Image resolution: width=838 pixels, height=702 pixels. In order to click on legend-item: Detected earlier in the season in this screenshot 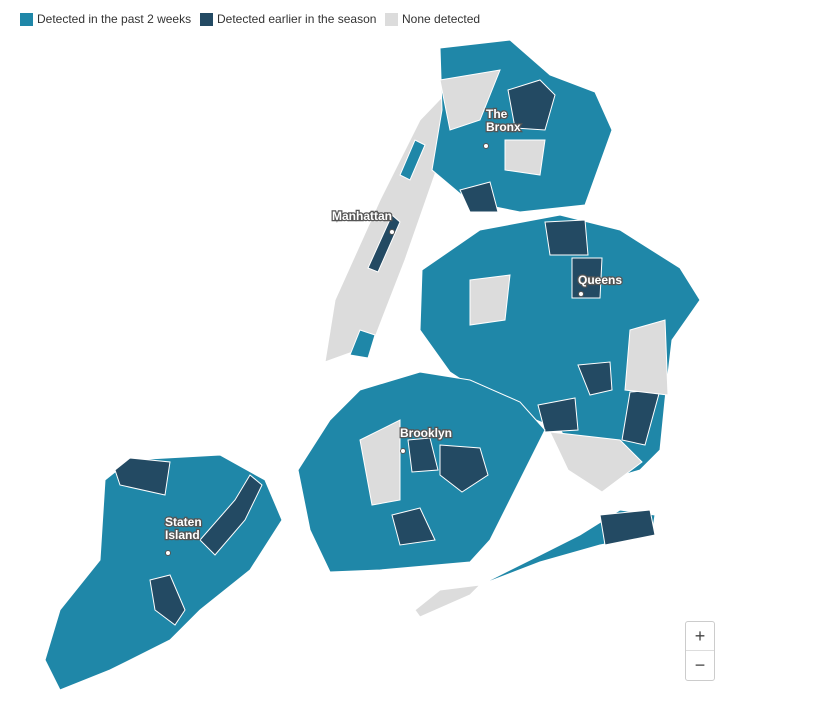, I will do `click(288, 19)`.